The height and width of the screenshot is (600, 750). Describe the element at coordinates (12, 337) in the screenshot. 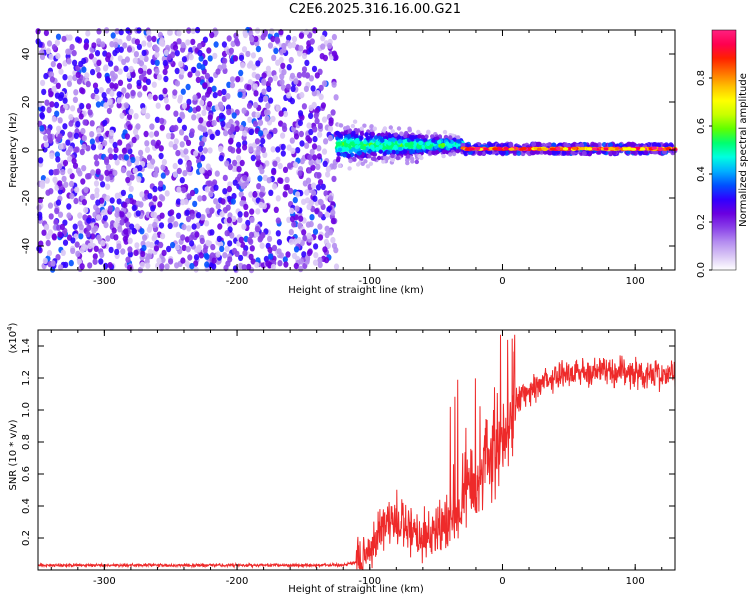

I see `snr-scale-label: (x104)` at that location.